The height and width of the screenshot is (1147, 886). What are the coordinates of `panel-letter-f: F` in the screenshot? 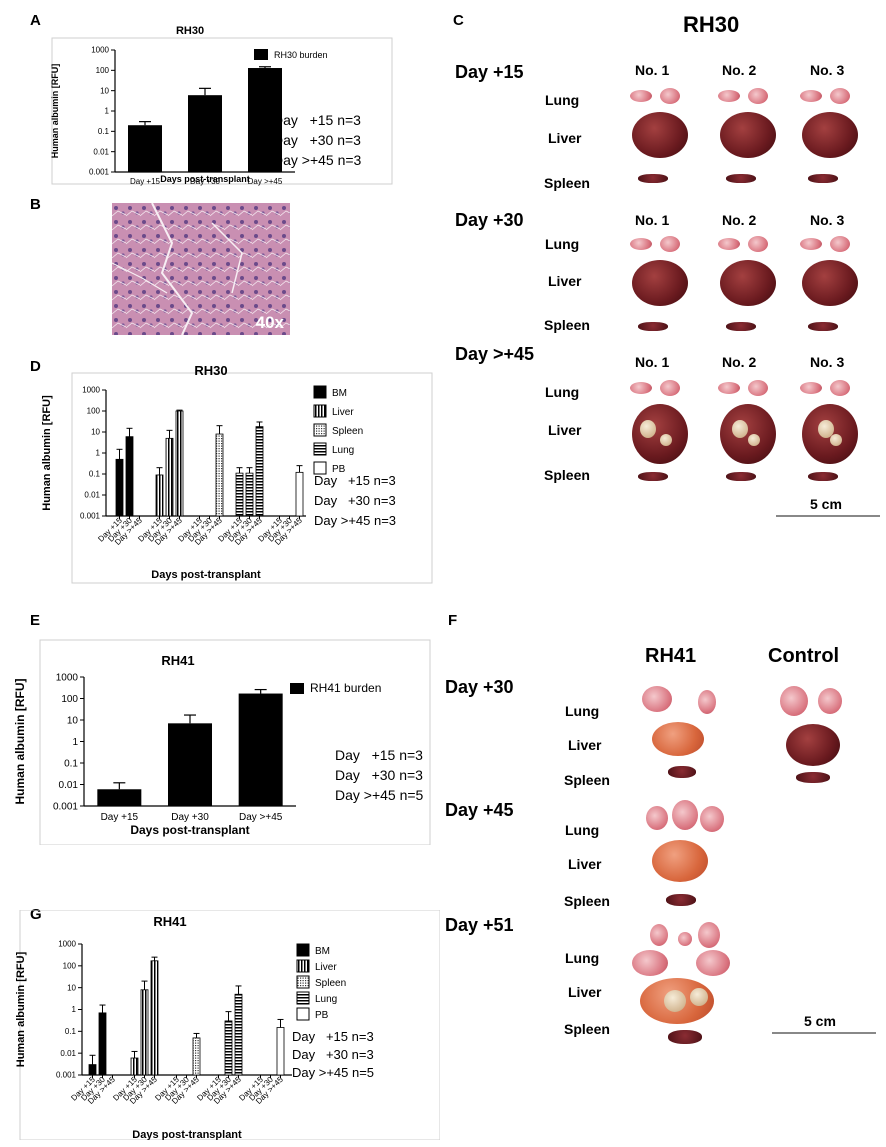 It's located at (453, 620).